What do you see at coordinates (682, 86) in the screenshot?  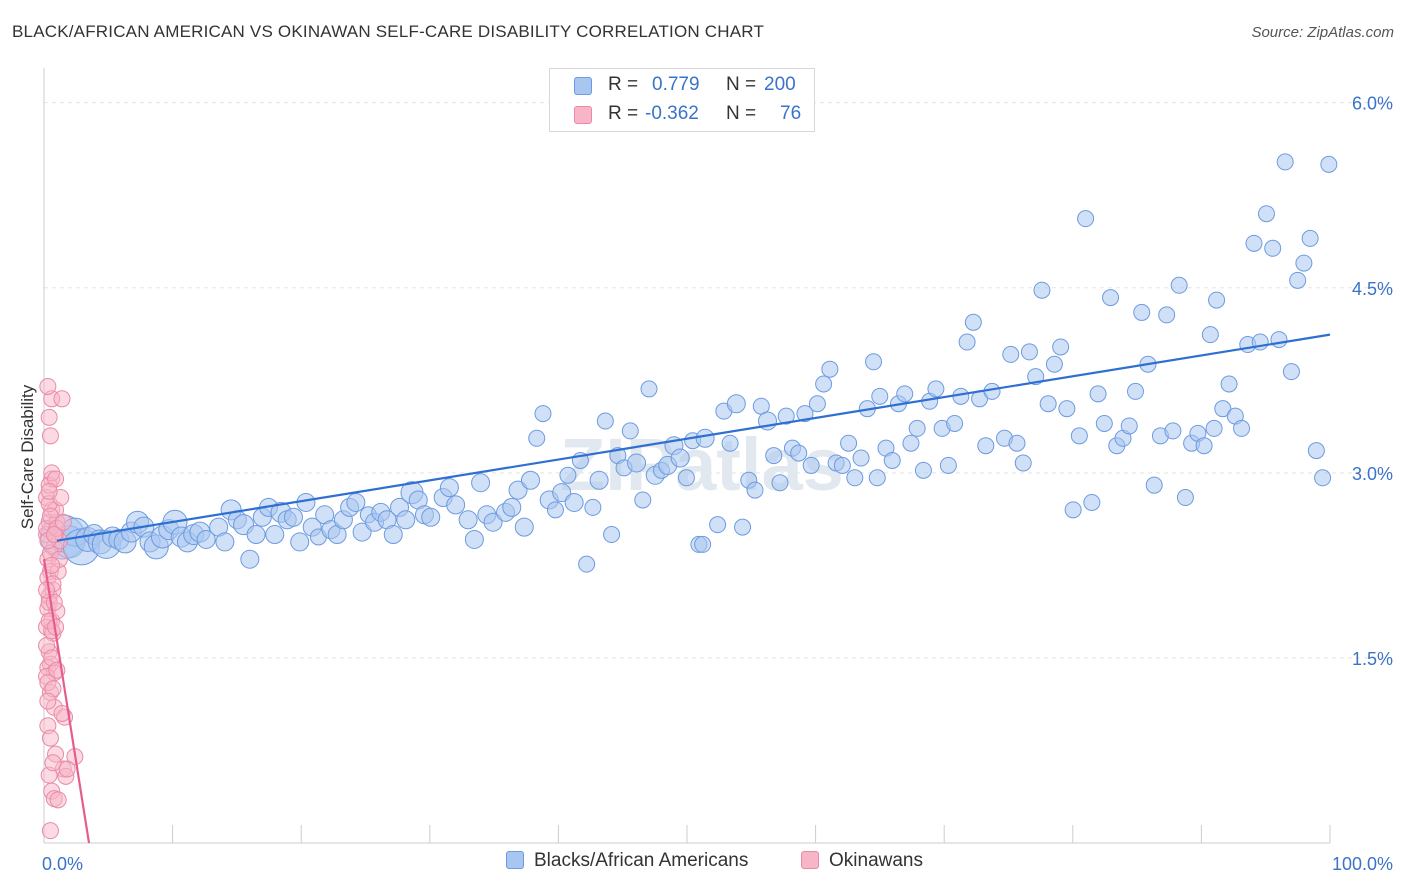 I see `stats-row-blacks: R = 0.779 N = 200` at bounding box center [682, 86].